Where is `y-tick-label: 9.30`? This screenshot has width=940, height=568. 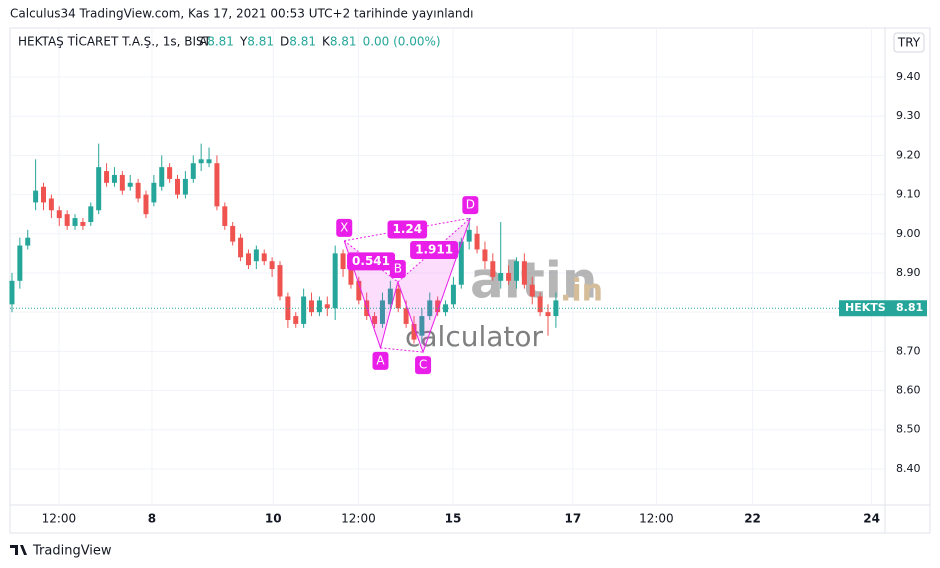
y-tick-label: 9.30 is located at coordinates (908, 115).